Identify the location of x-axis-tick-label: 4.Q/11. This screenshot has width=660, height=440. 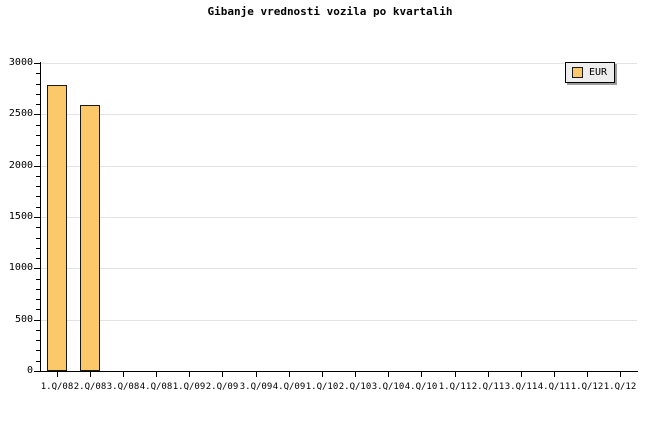
(554, 387).